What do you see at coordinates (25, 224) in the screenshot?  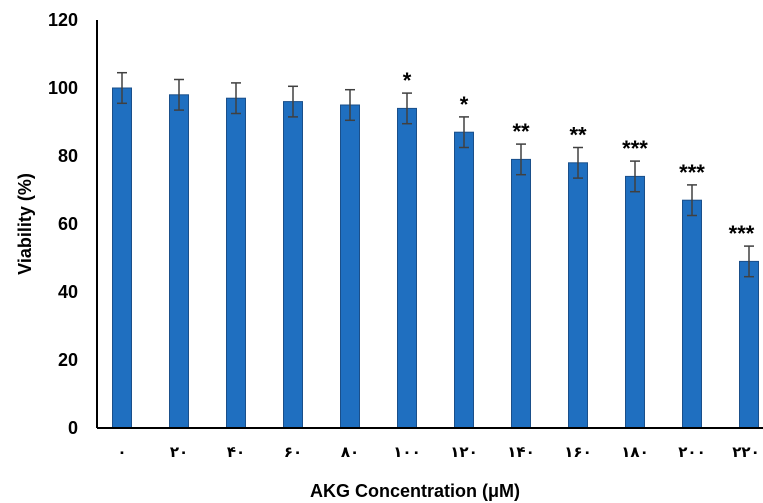 I see `y-axis-title: Viability (%)` at bounding box center [25, 224].